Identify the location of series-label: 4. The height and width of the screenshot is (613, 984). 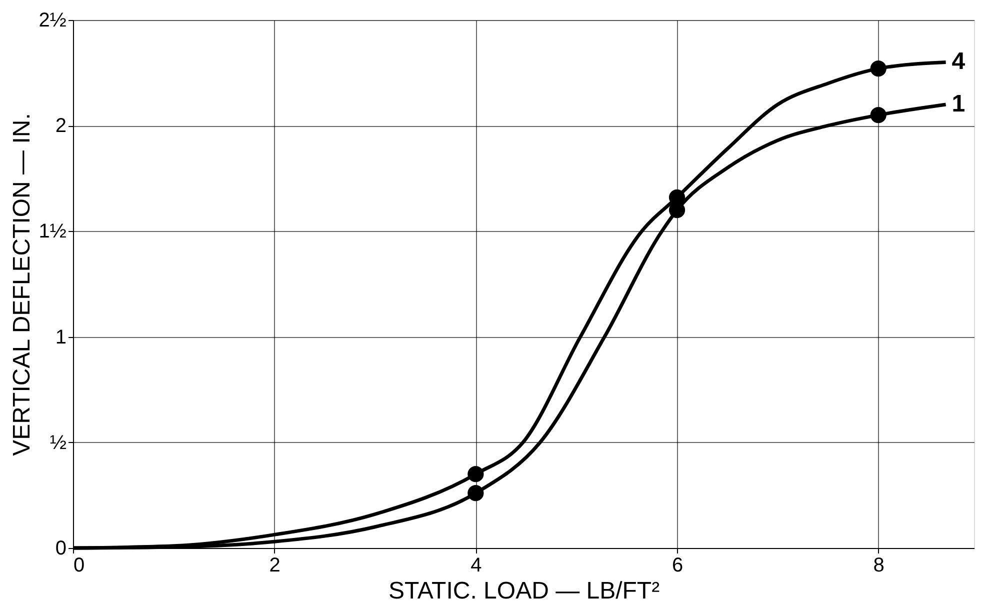
(959, 62).